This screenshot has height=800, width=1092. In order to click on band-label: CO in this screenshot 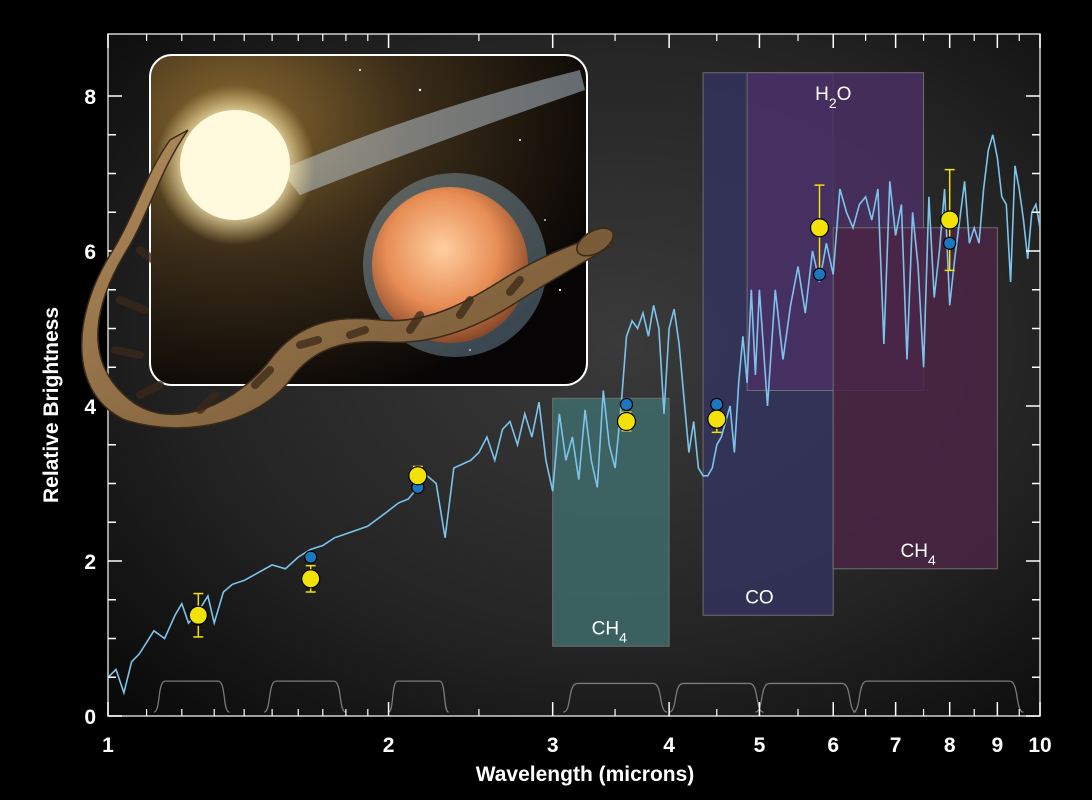, I will do `click(759, 598)`.